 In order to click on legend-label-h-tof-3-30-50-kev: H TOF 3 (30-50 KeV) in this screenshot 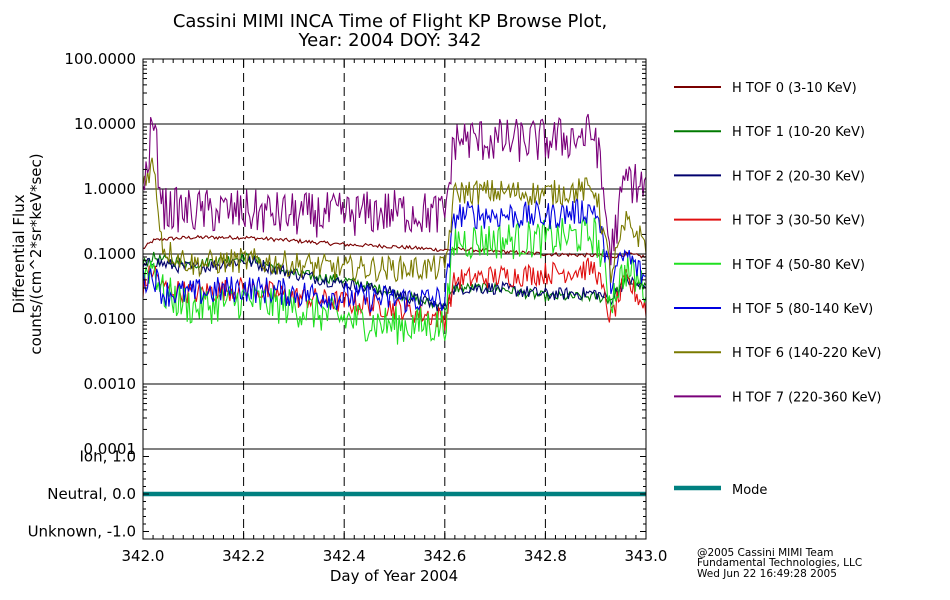, I will do `click(798, 221)`.